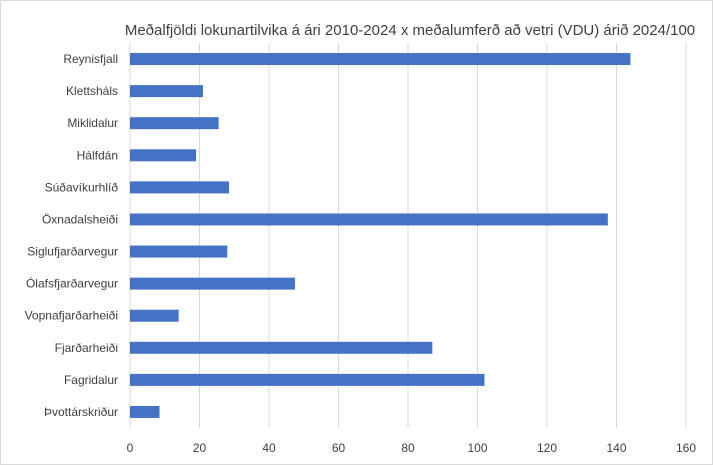  Describe the element at coordinates (200, 448) in the screenshot. I see `x-tick-label-1: 20` at that location.